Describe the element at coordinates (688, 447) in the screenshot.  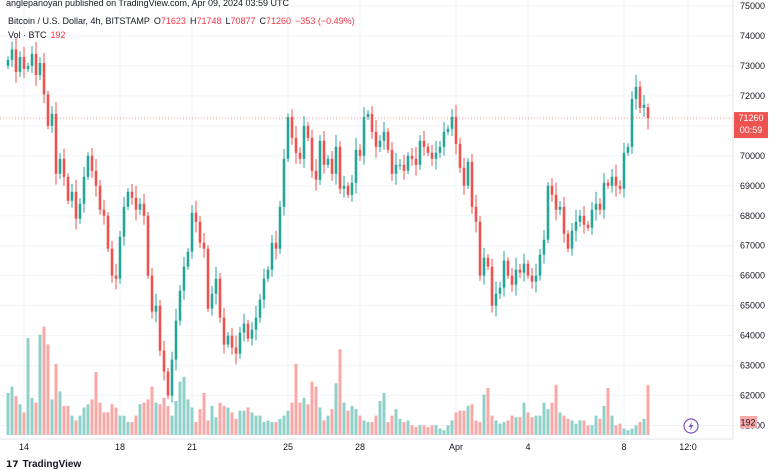
I see `time-tick-label: 12:0` at that location.